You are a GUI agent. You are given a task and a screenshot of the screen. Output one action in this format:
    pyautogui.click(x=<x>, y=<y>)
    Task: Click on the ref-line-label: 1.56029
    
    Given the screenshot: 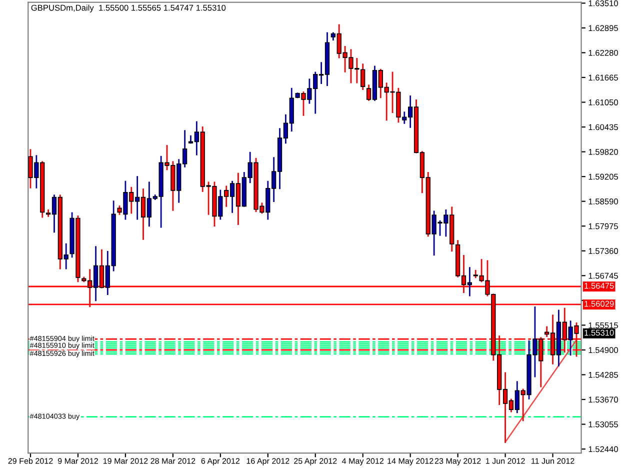 What is the action you would take?
    pyautogui.click(x=599, y=303)
    